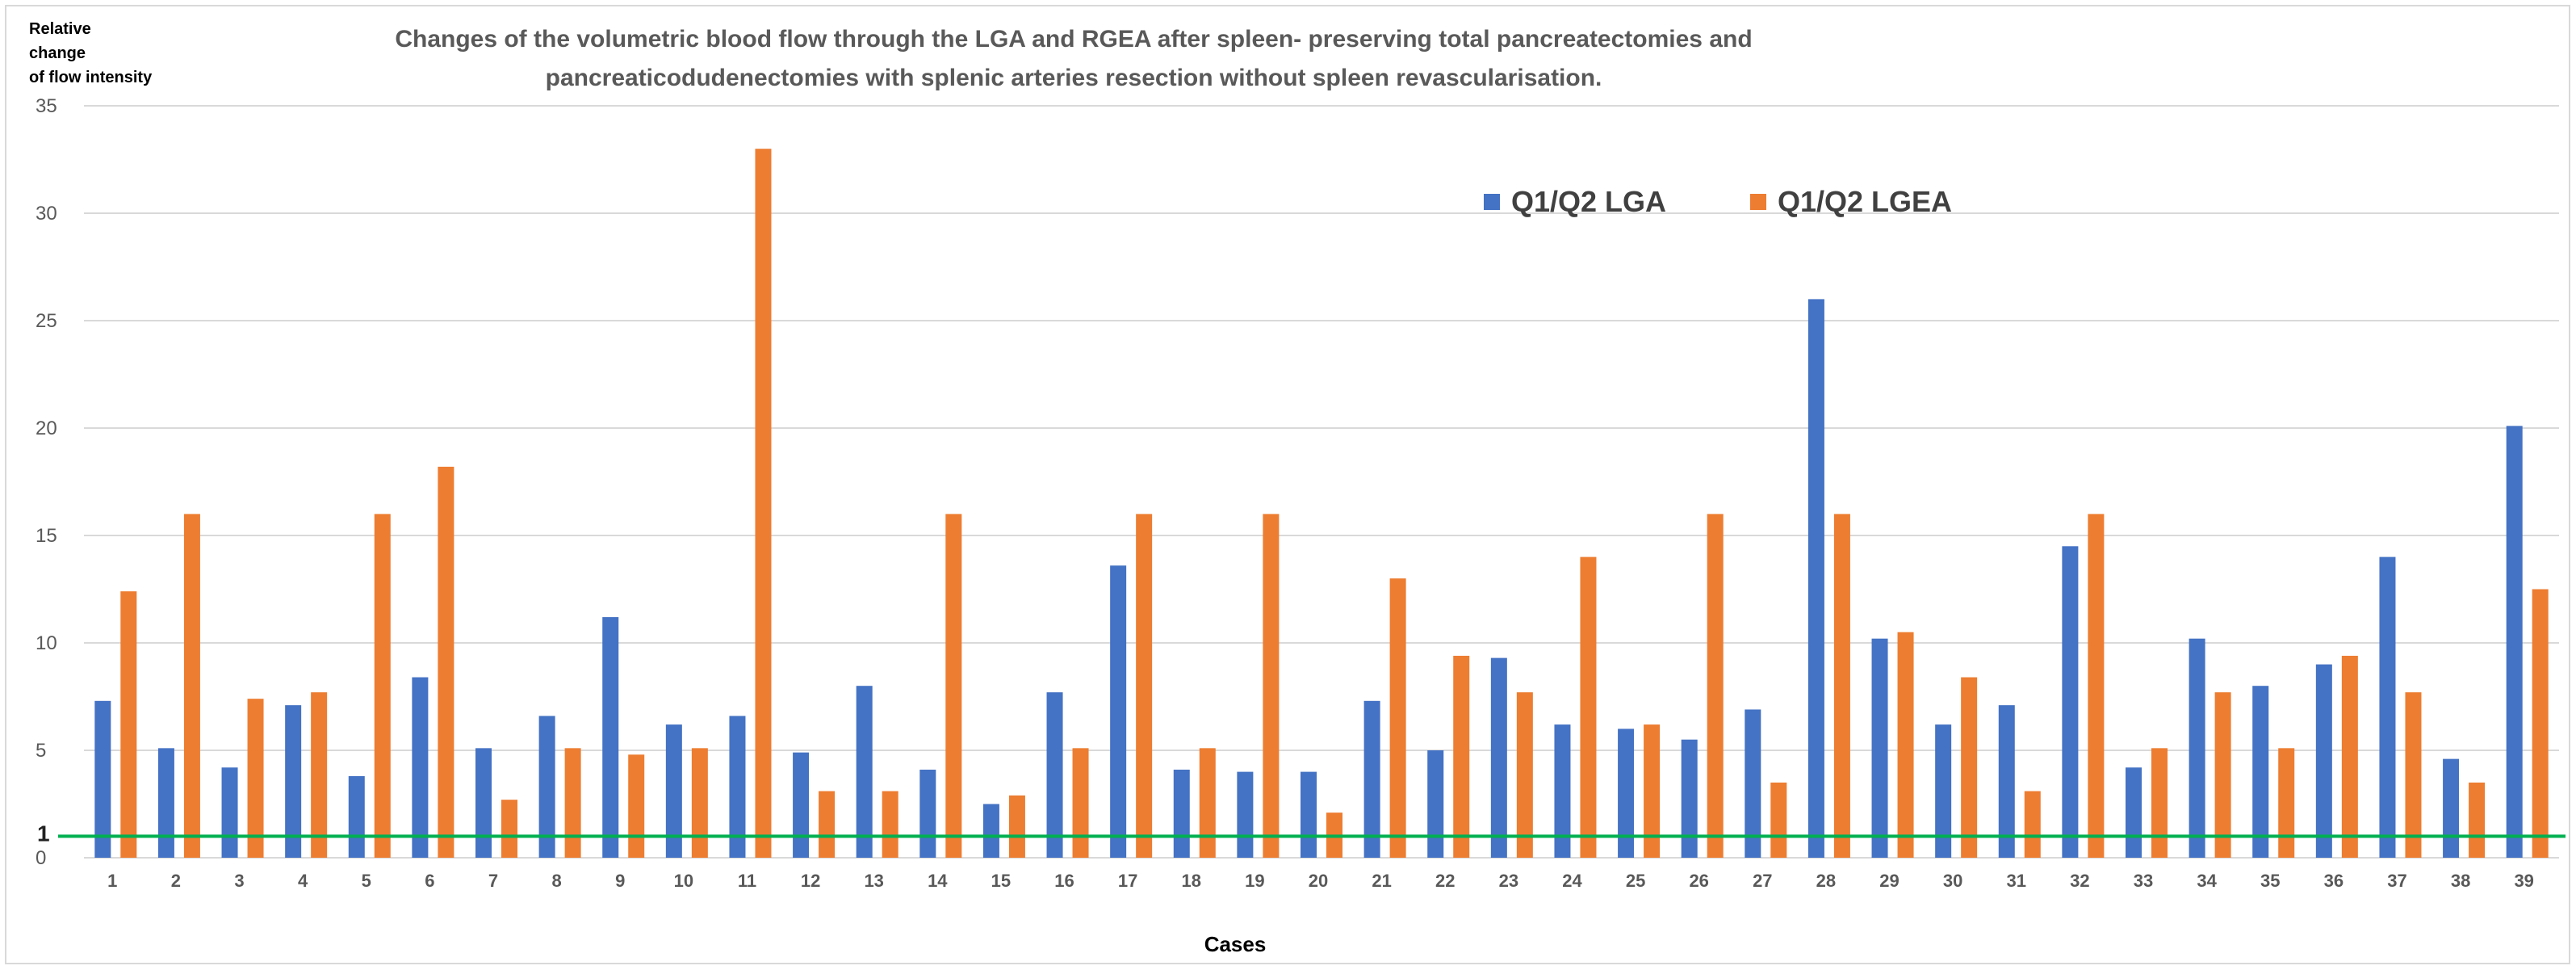 The image size is (2576, 970). I want to click on x-tick-label: 8, so click(556, 881).